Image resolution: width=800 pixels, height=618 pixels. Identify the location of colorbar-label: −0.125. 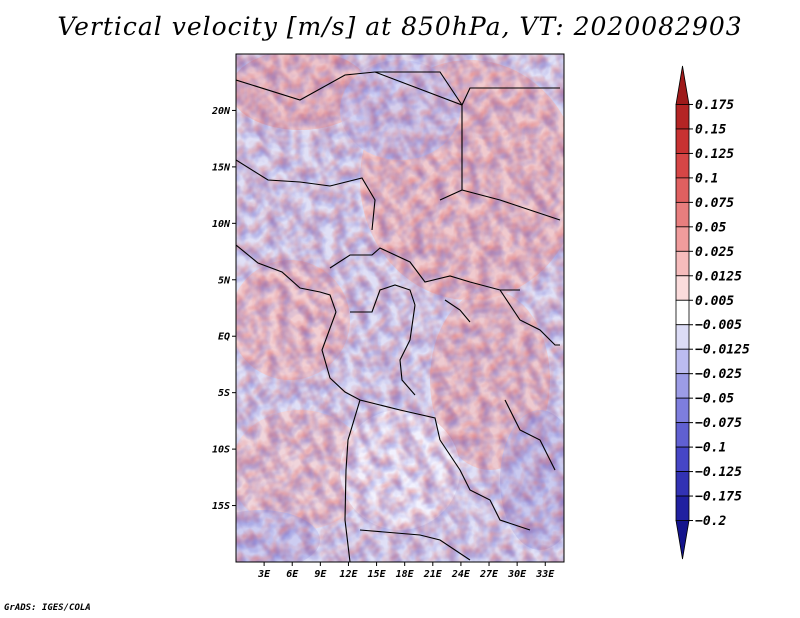
(718, 472).